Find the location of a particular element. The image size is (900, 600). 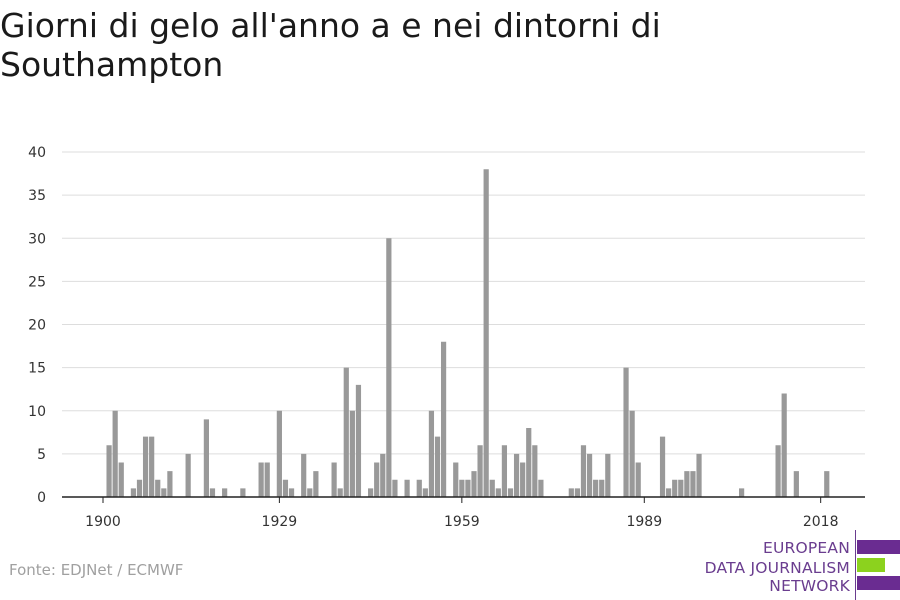

bar-1956 is located at coordinates (443, 419).